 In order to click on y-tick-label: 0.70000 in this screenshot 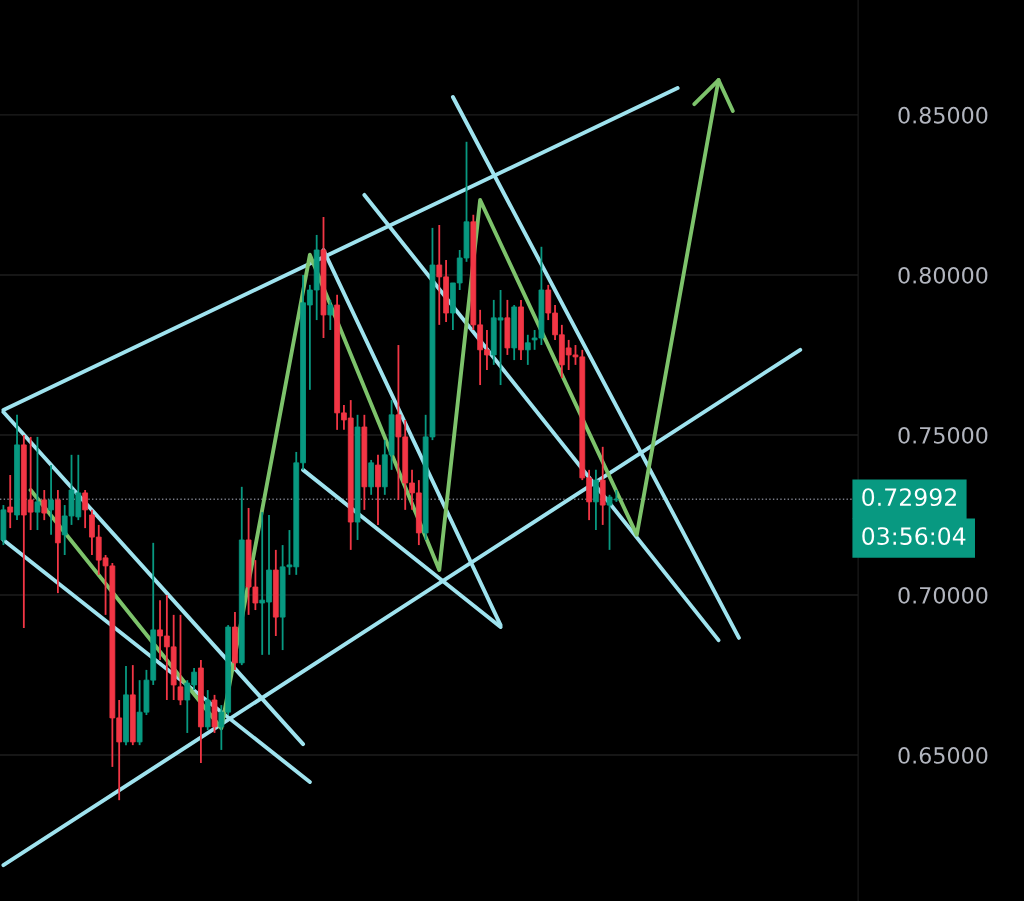, I will do `click(943, 595)`.